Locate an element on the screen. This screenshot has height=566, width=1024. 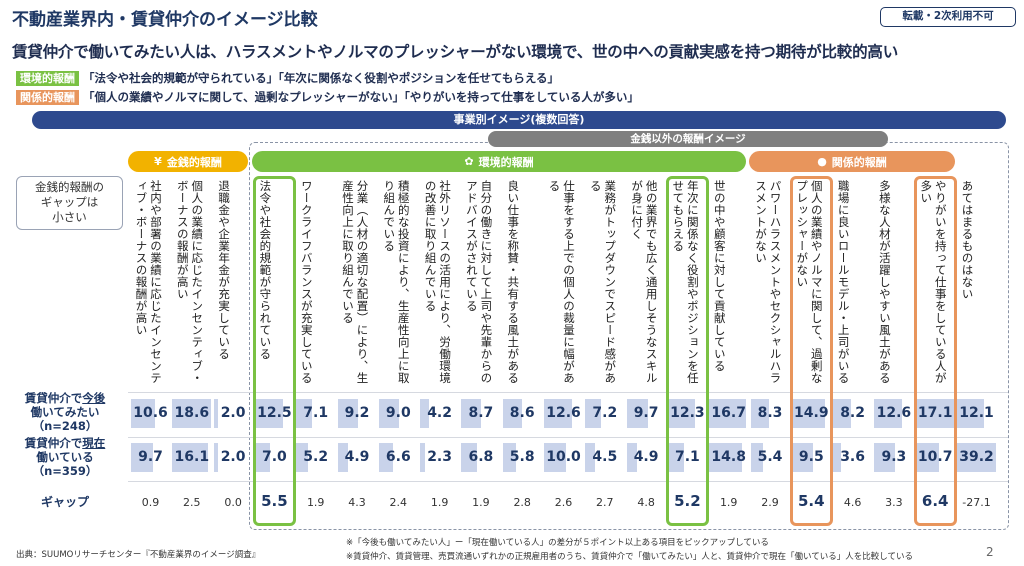
data-label: 3.6 is located at coordinates (852, 457).